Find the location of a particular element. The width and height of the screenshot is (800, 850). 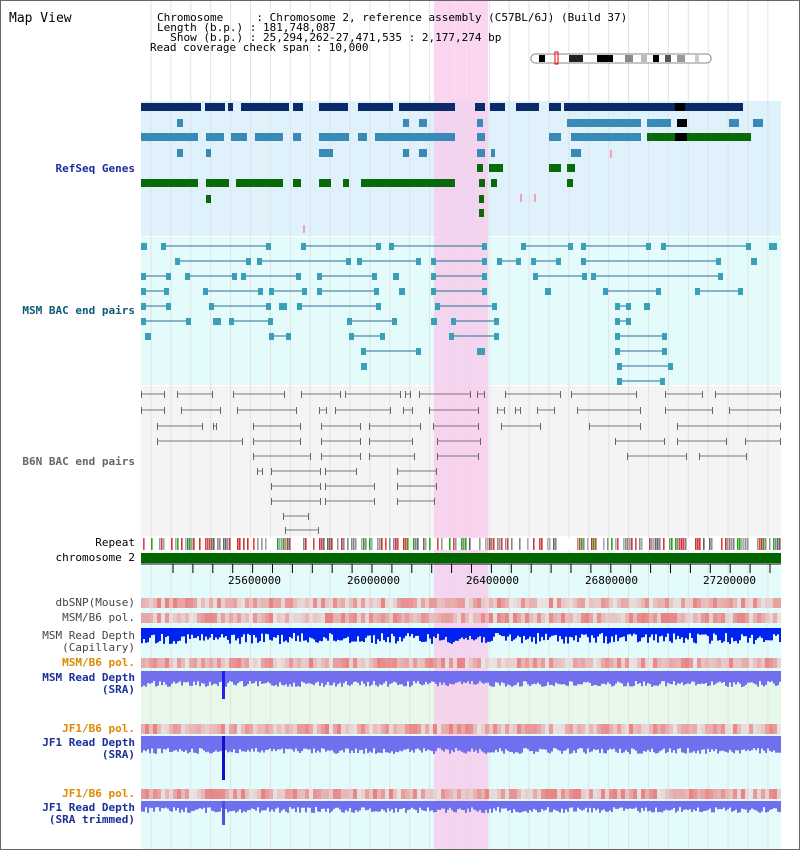

track-label-b6n-bac: B6N BAC end pairs is located at coordinates (68, 462).